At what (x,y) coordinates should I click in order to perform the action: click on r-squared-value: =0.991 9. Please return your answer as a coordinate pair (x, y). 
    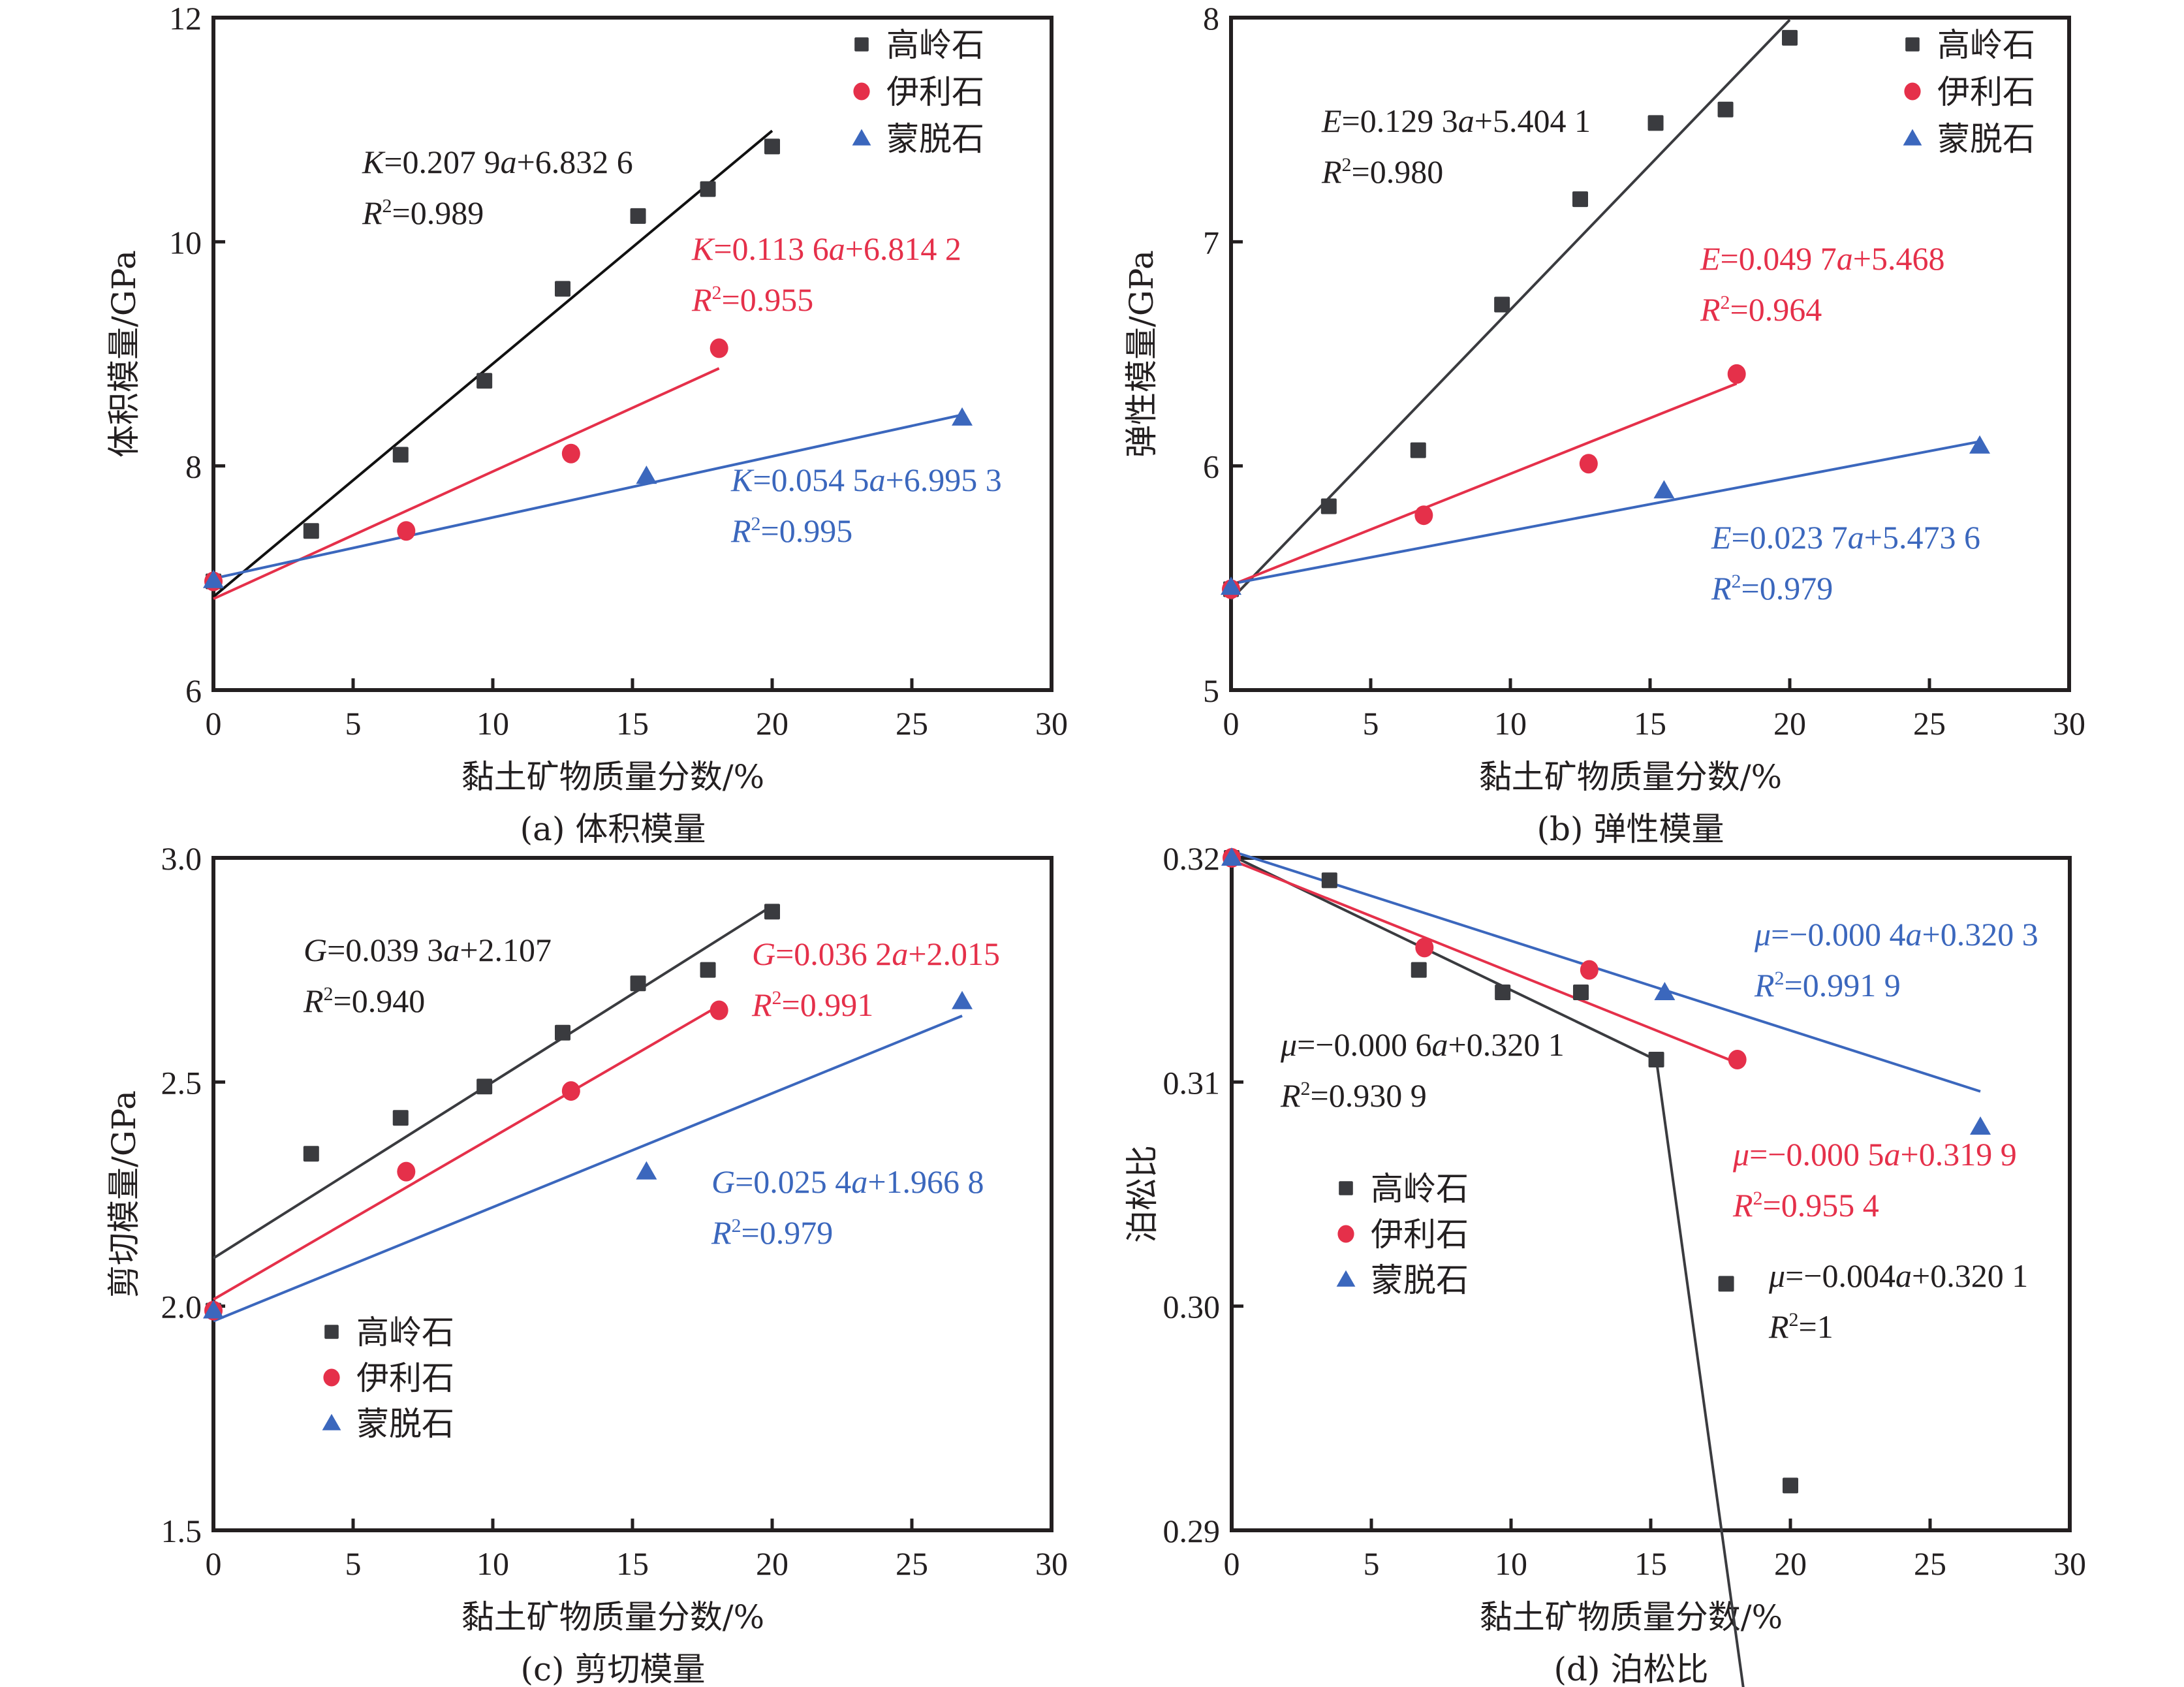
    Looking at the image, I should click on (1843, 985).